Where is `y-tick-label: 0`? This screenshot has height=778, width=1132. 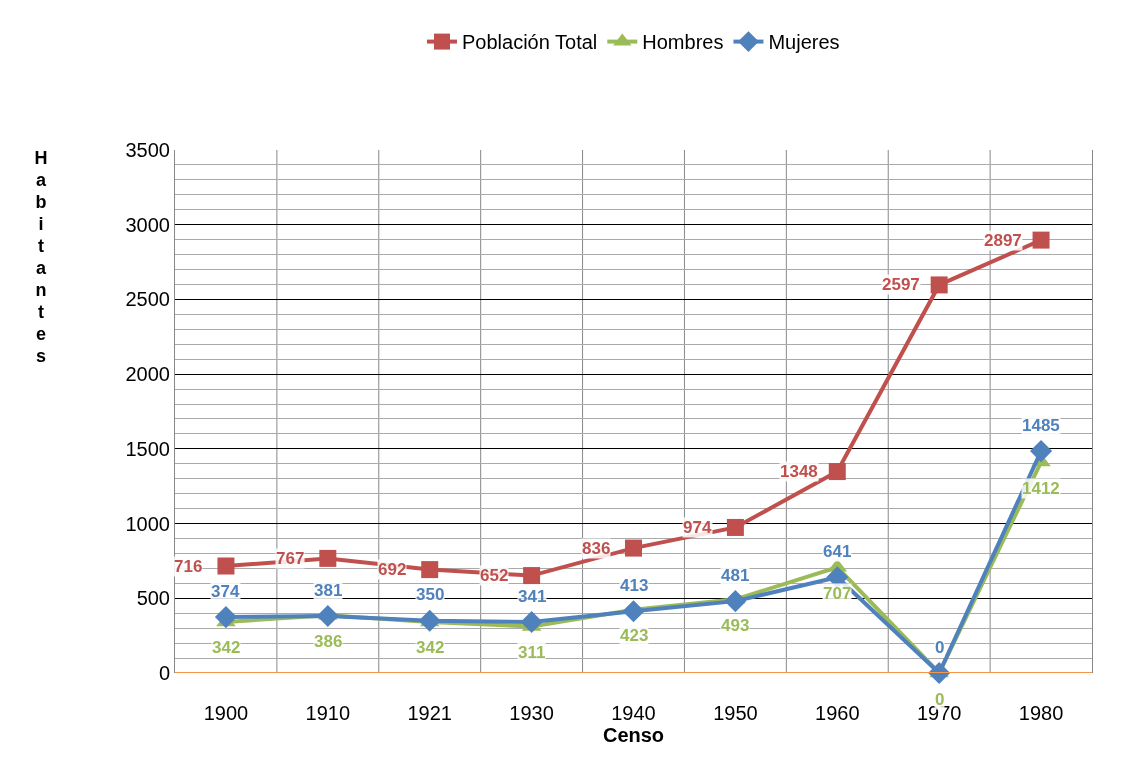 y-tick-label: 0 is located at coordinates (164, 673).